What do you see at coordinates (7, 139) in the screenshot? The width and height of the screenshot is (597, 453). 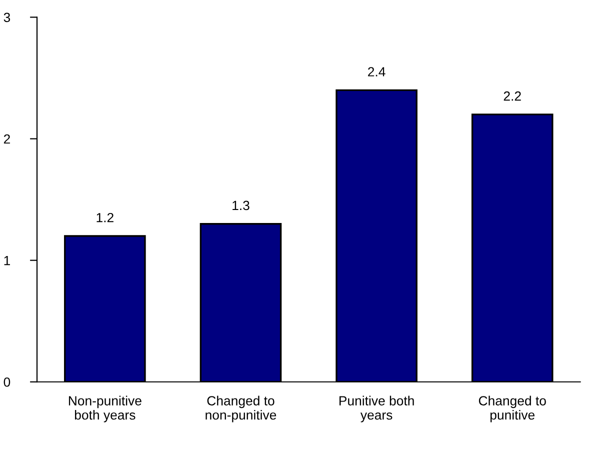 I see `y-tick-label: 2` at bounding box center [7, 139].